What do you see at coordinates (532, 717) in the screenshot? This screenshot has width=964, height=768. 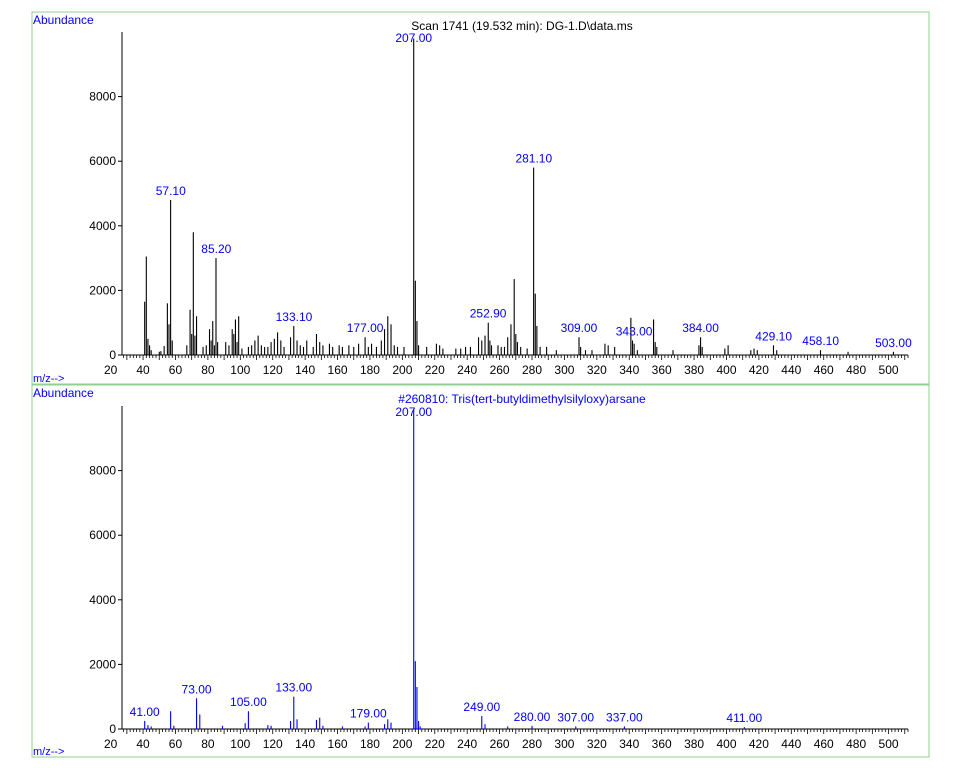 I see `peak-label: 280.00` at bounding box center [532, 717].